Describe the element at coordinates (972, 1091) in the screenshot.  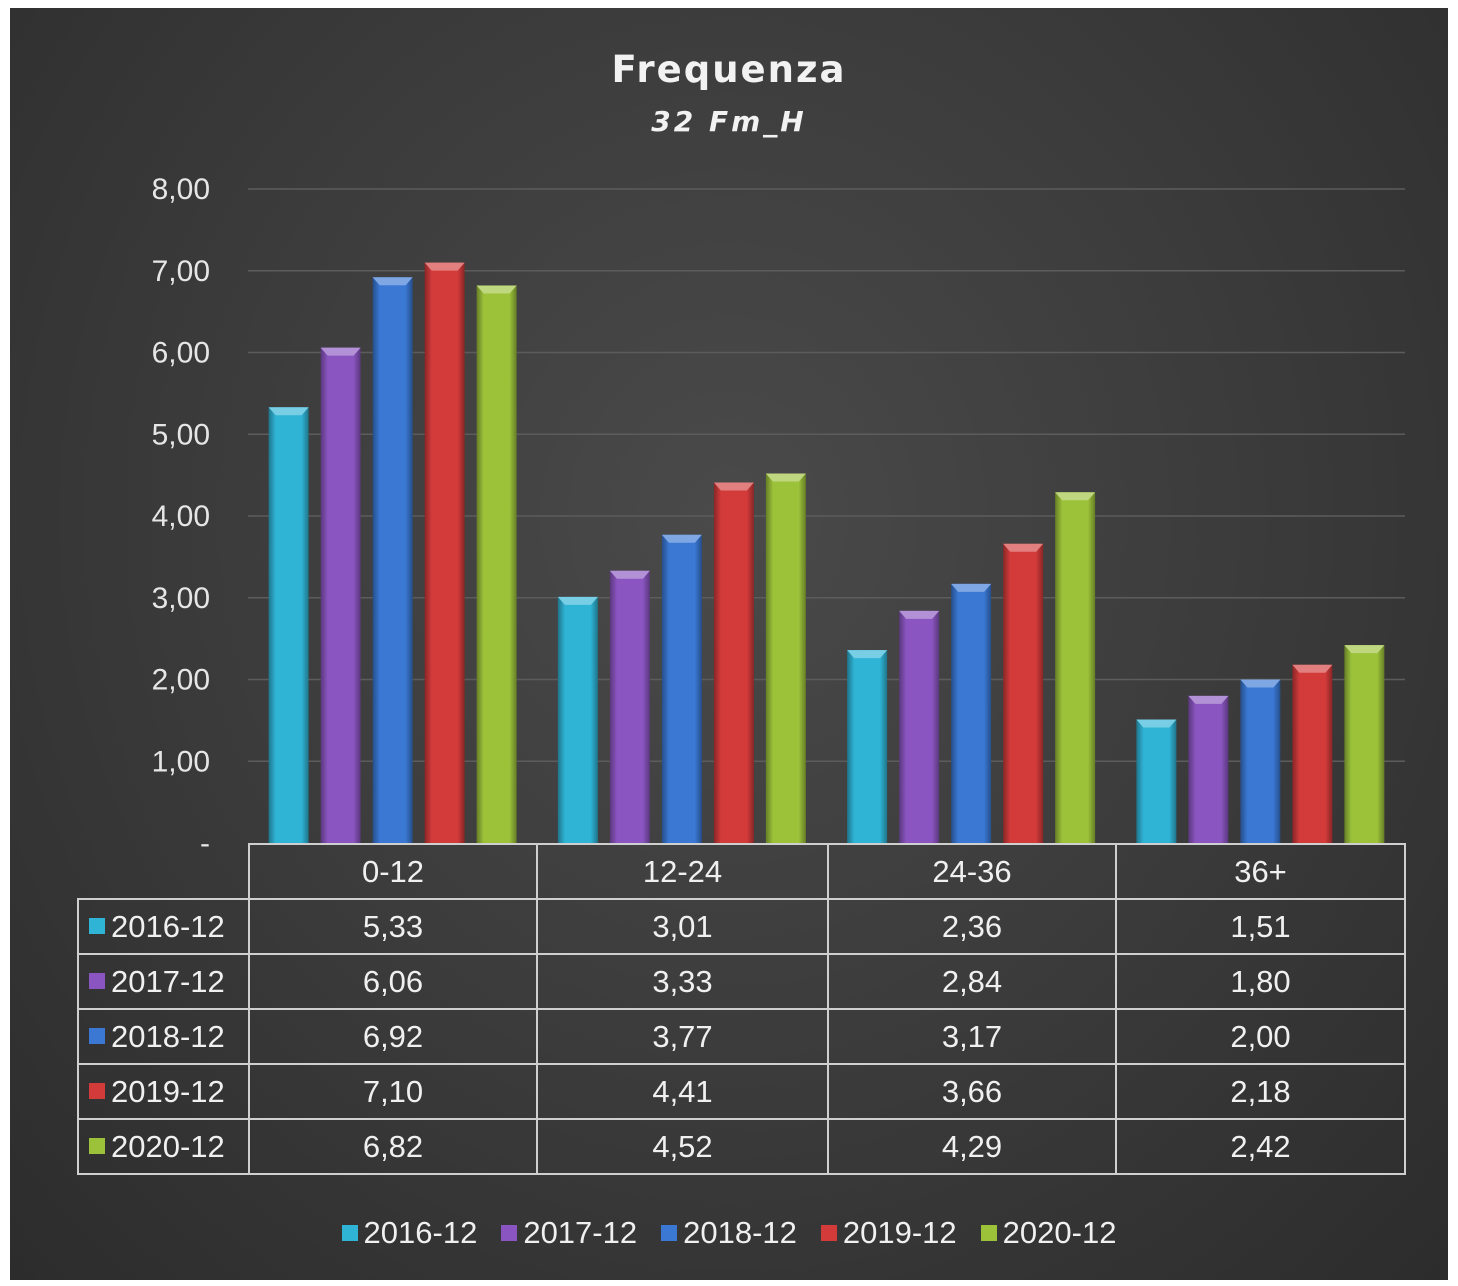
I see `table-cell: 3,66` at that location.